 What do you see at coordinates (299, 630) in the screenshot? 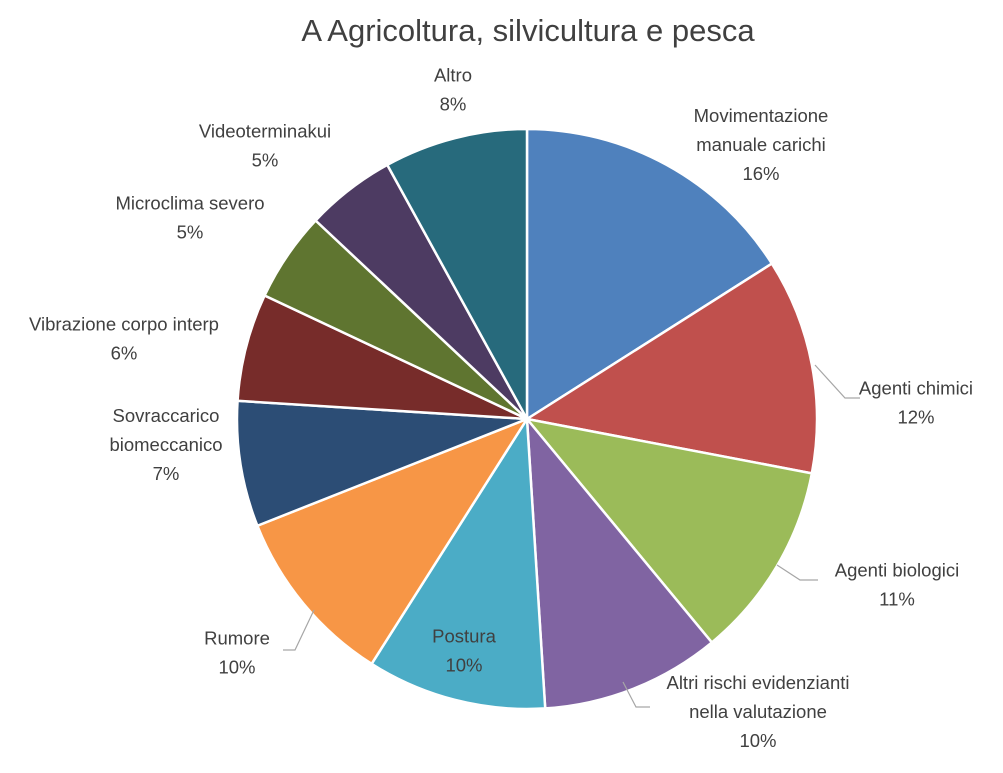
I see `leader-line-rumore` at bounding box center [299, 630].